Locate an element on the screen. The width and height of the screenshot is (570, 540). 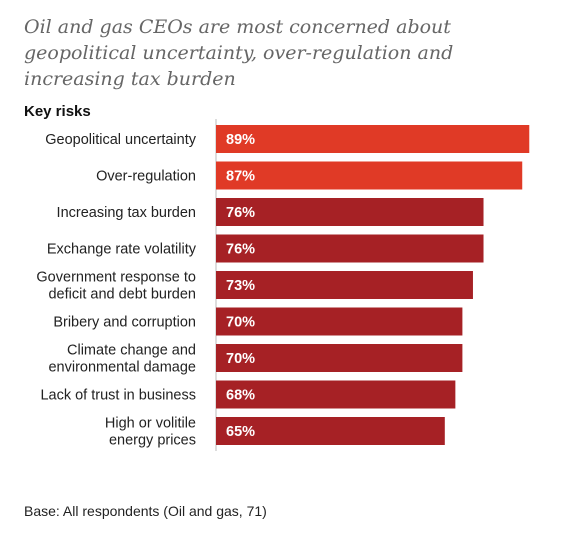
footnote: Base: All respondents (Oil and gas, 71) is located at coordinates (145, 511).